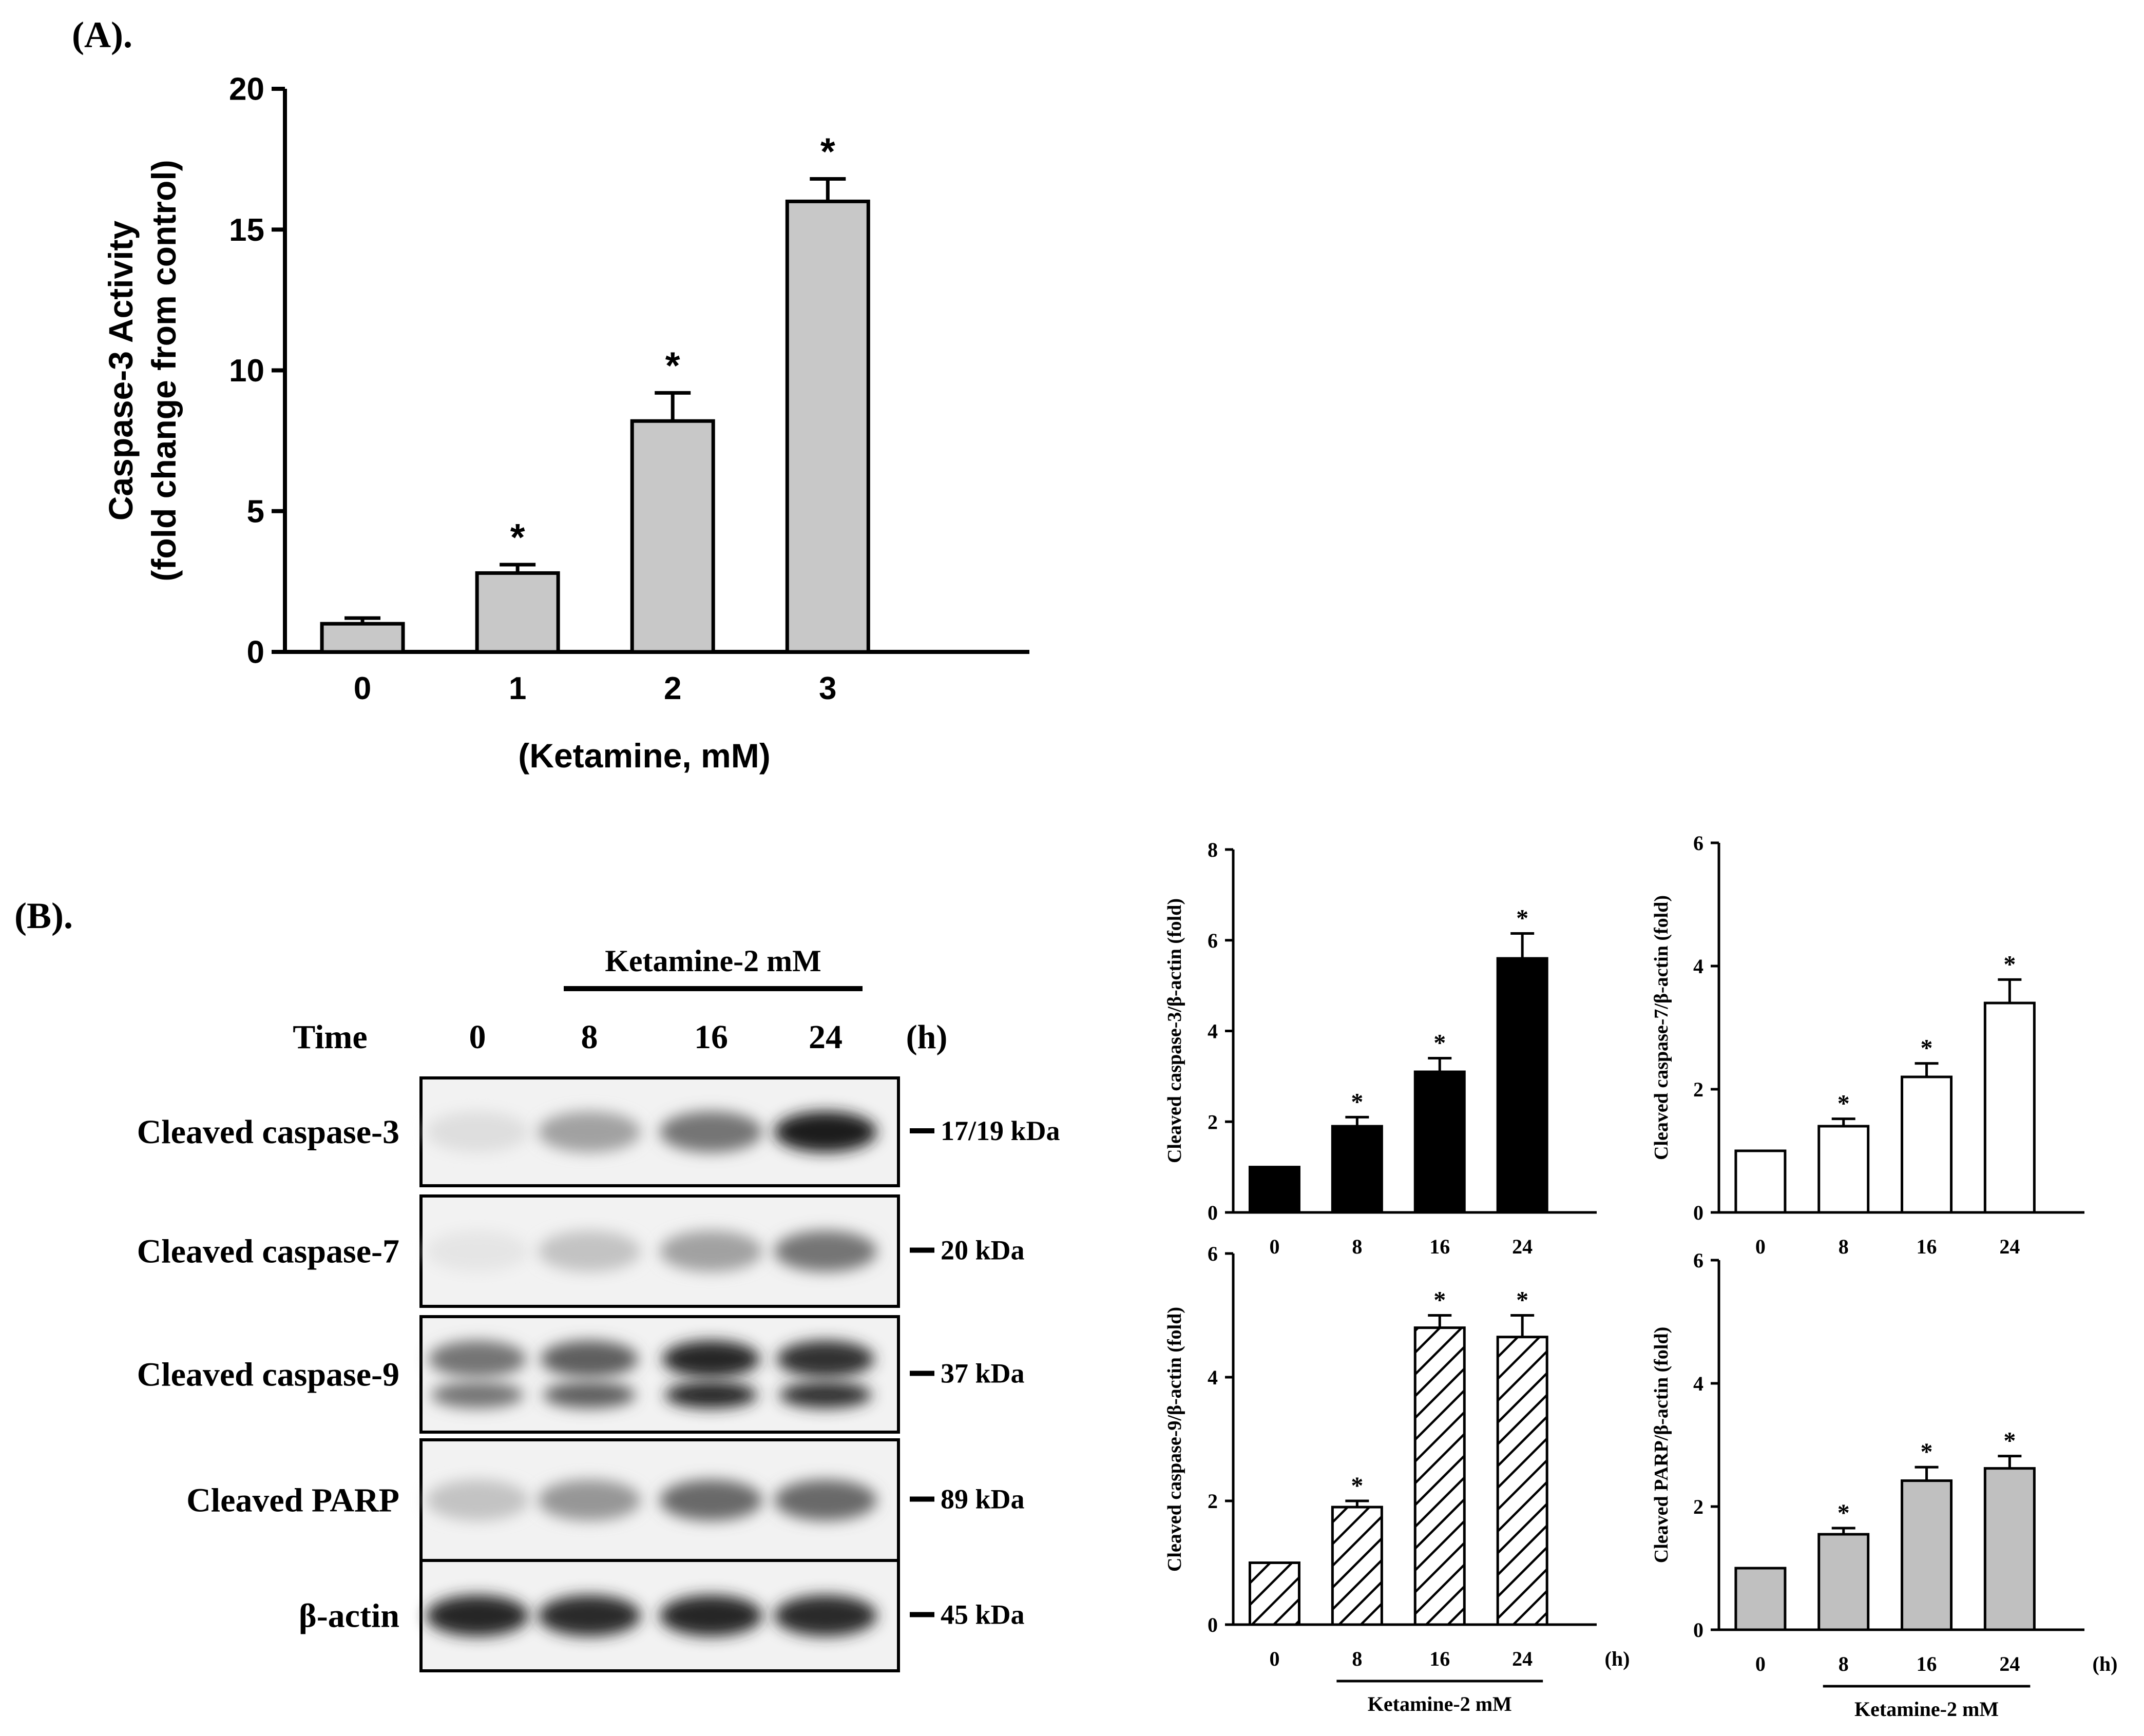 This screenshot has height=1736, width=2144. What do you see at coordinates (1174, 1030) in the screenshot?
I see `y-axis-label: Cleaved caspase-3/β-actin (fold)` at bounding box center [1174, 1030].